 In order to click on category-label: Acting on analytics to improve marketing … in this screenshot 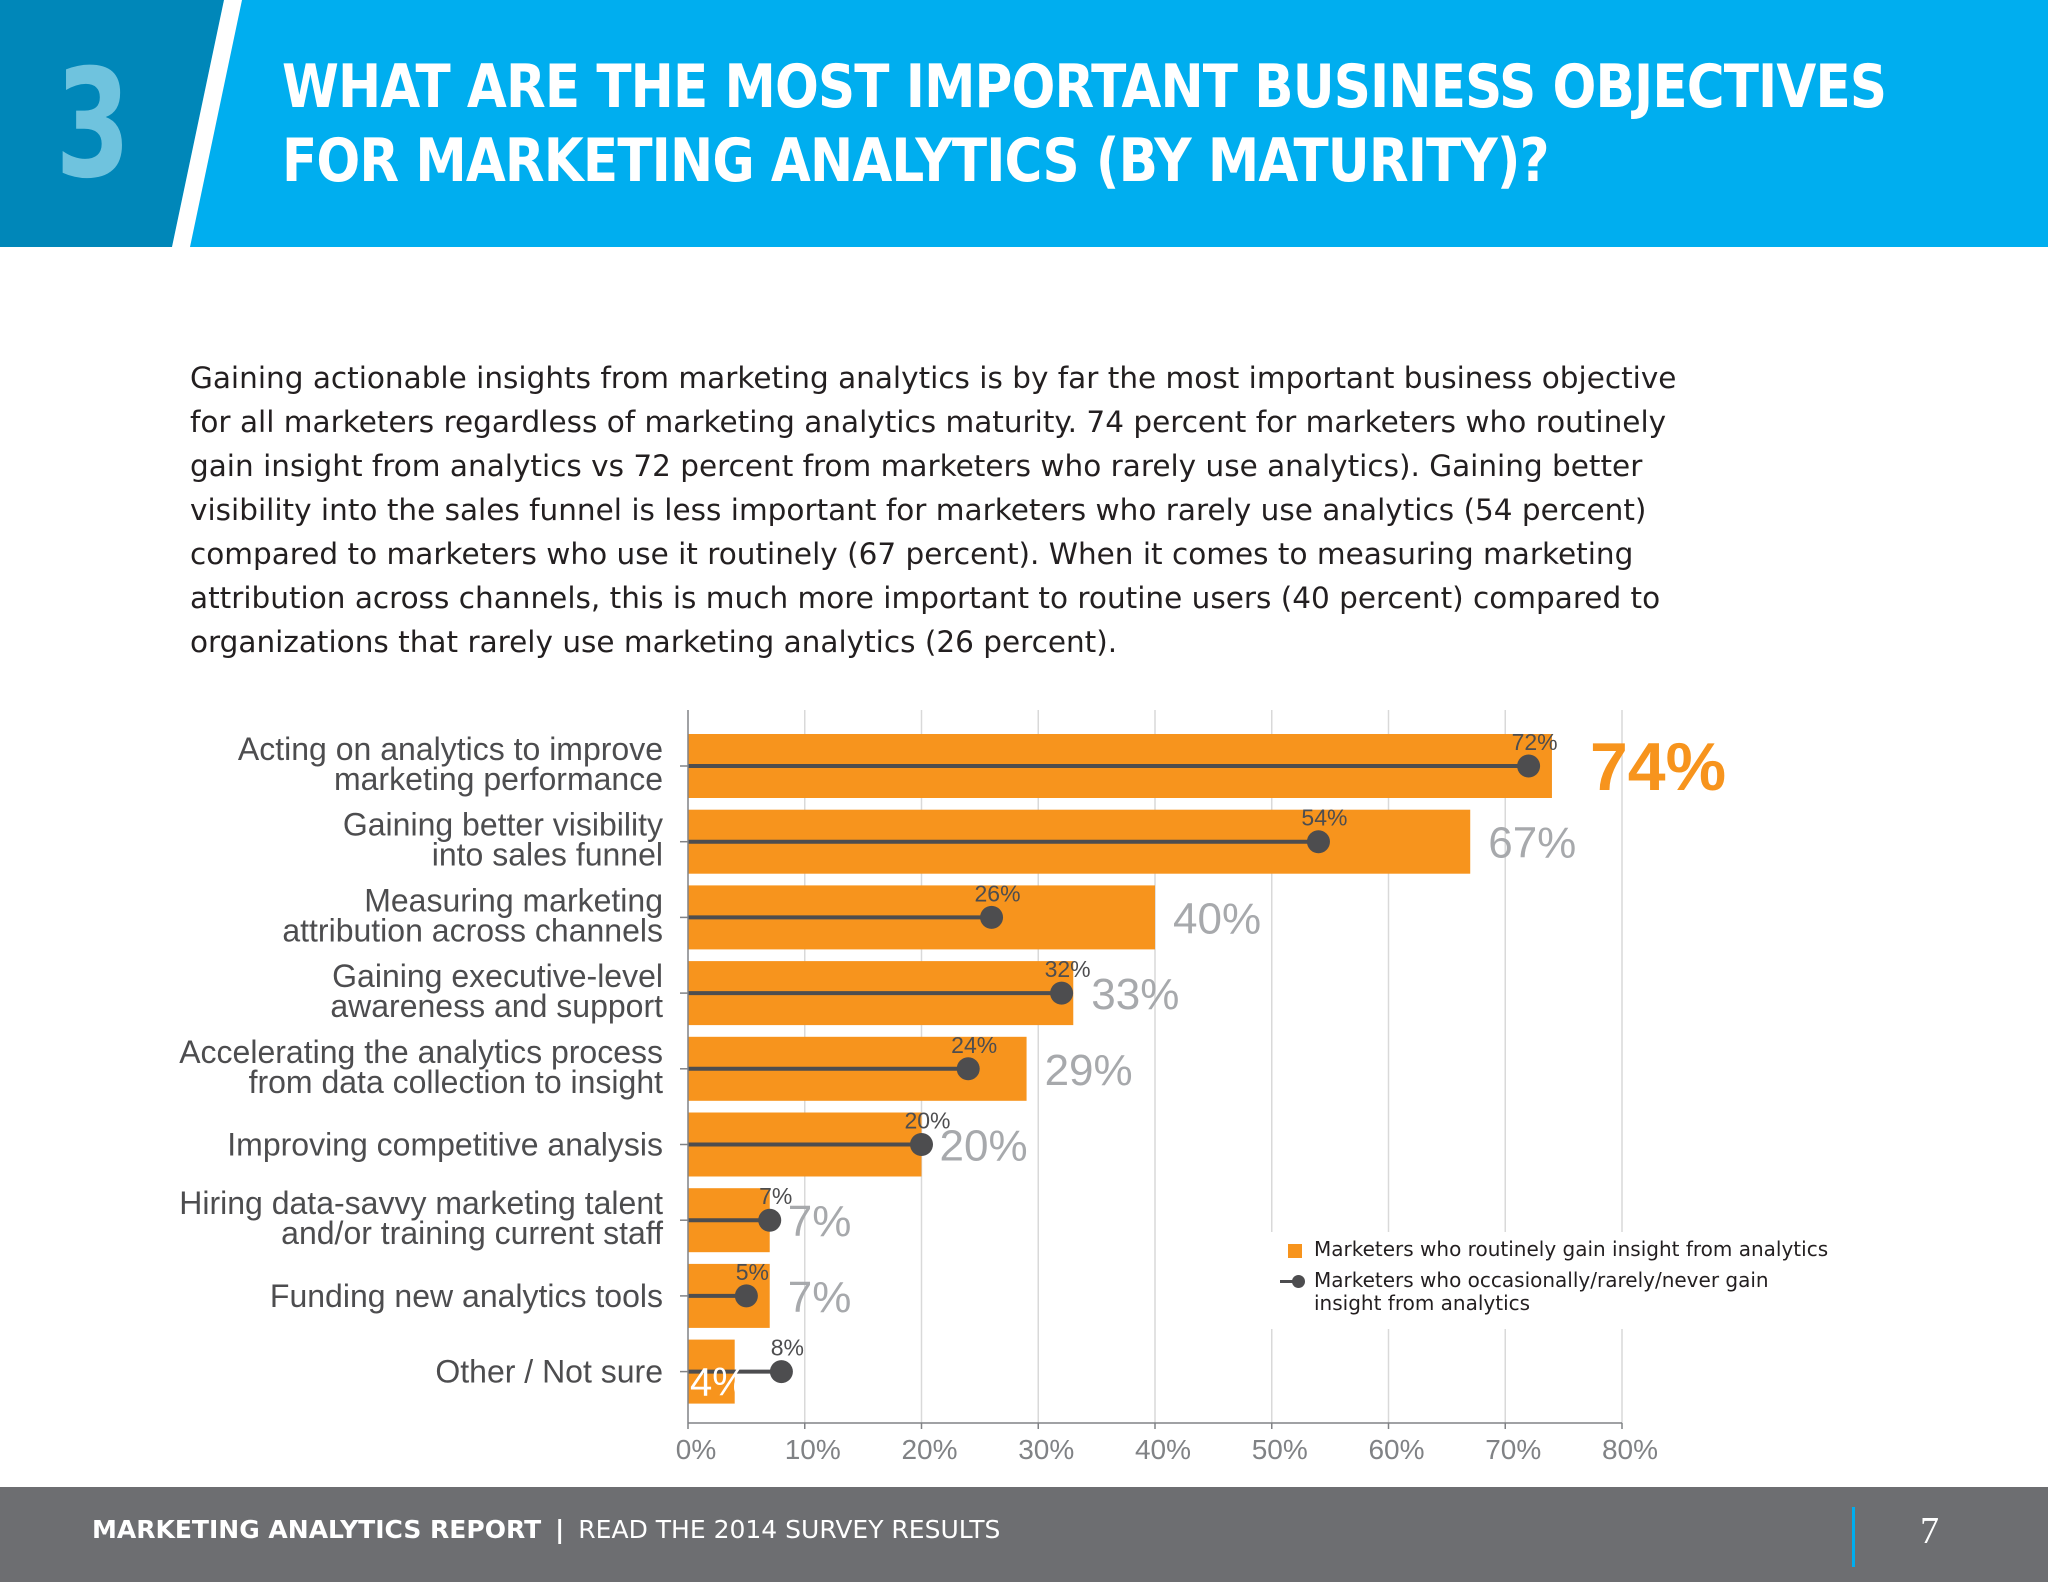, I will do `click(450, 764)`.